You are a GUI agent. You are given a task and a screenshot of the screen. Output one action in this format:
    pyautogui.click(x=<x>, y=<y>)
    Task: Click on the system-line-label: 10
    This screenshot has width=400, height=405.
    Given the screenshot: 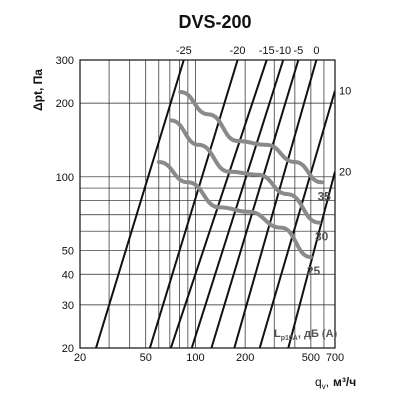 What is the action you would take?
    pyautogui.click(x=345, y=92)
    